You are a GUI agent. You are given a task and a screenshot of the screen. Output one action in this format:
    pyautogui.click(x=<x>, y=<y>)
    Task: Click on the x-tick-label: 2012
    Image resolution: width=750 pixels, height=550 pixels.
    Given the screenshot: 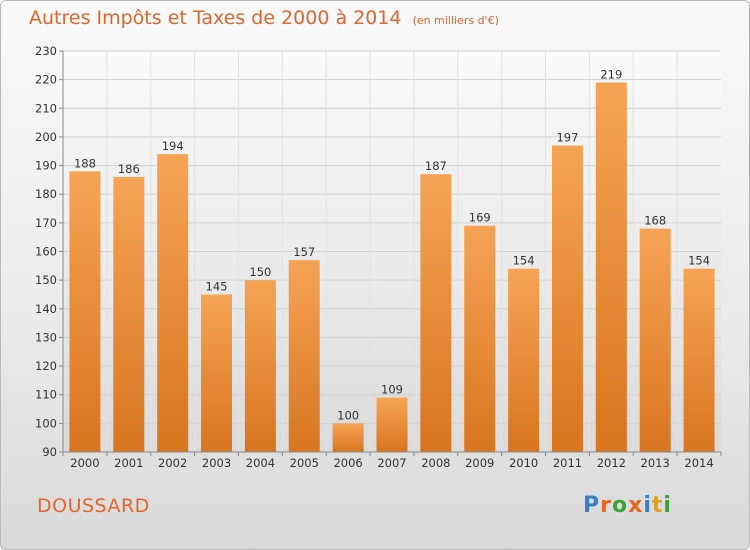 What is the action you would take?
    pyautogui.click(x=611, y=463)
    